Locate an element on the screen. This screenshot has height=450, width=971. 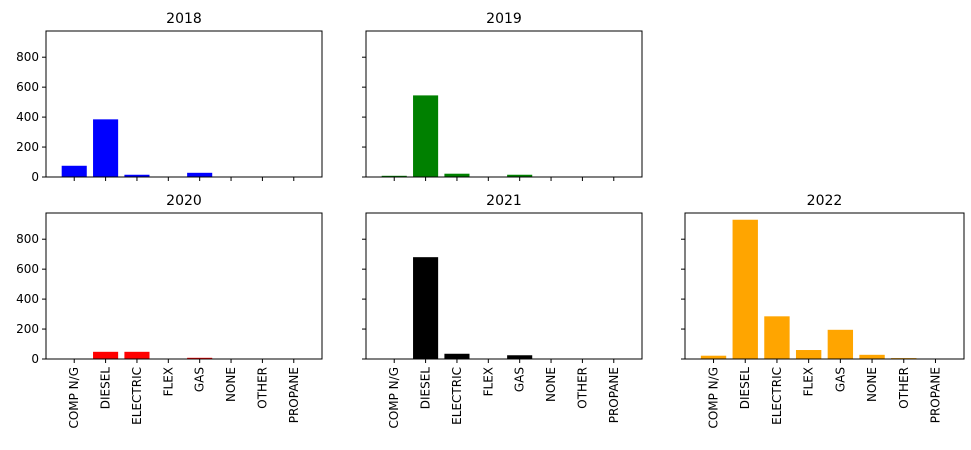
subplot-2018: 2018 0 200 400 600 800 is located at coordinates (169, 97).